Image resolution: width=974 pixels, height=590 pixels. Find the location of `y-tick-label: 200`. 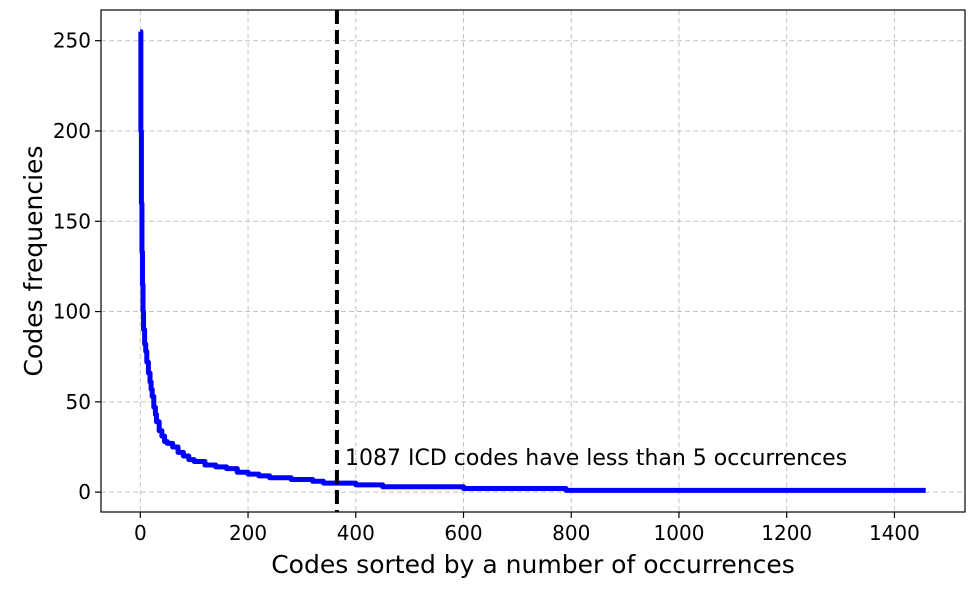

y-tick-label: 200 is located at coordinates (72, 131).